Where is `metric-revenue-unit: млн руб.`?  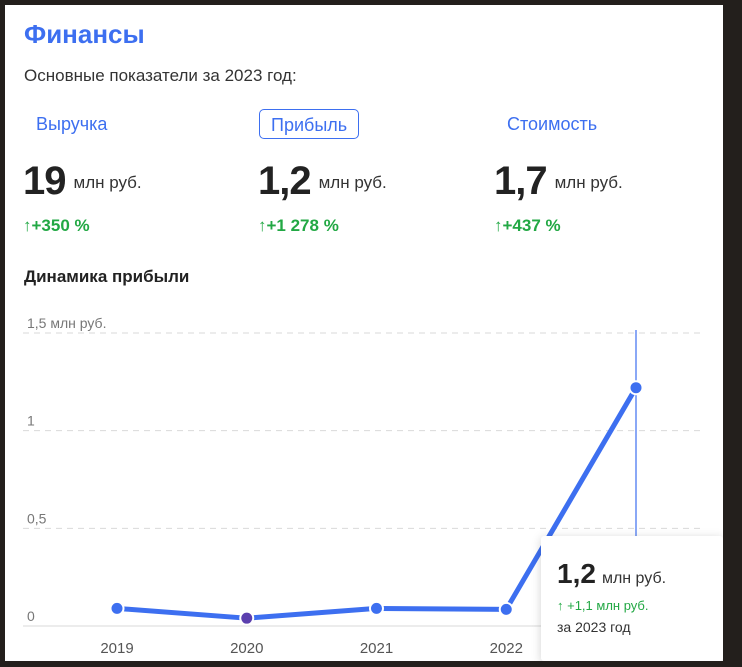
metric-revenue-unit: млн руб. is located at coordinates (107, 182).